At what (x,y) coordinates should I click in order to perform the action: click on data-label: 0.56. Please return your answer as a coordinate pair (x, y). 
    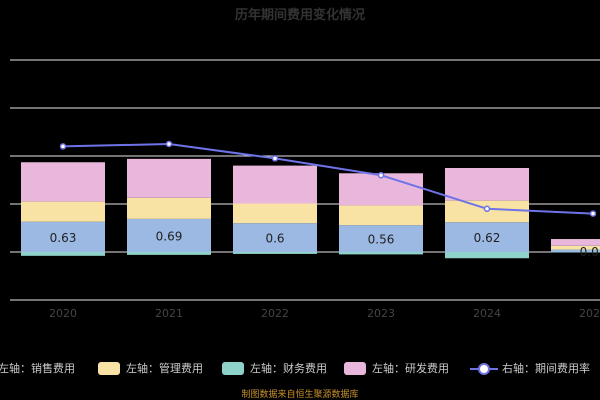
    Looking at the image, I should click on (381, 240).